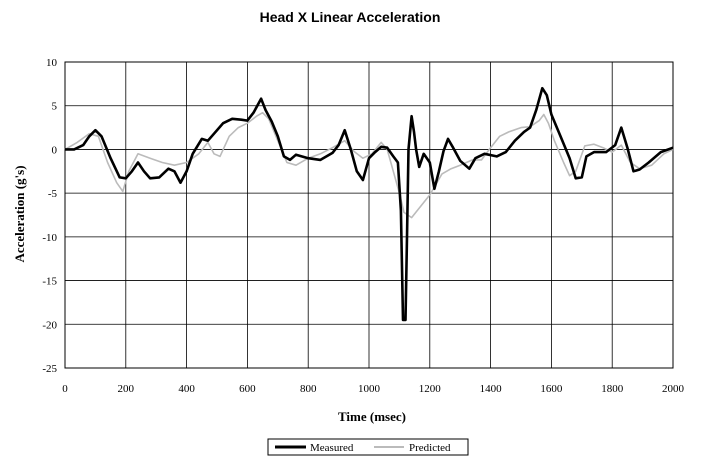 The height and width of the screenshot is (462, 701). I want to click on y-tick-label: 0, so click(55, 150).